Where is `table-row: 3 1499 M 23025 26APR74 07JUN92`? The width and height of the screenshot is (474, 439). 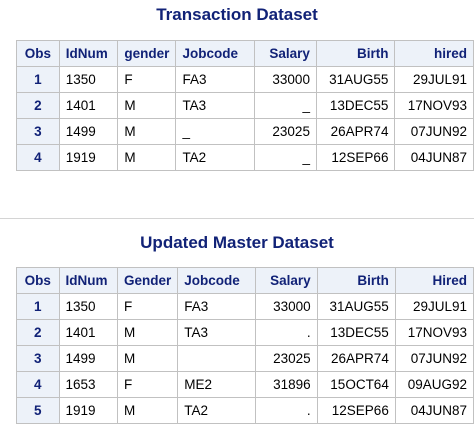
table-row: 3 1499 M 23025 26APR74 07JUN92 is located at coordinates (245, 358).